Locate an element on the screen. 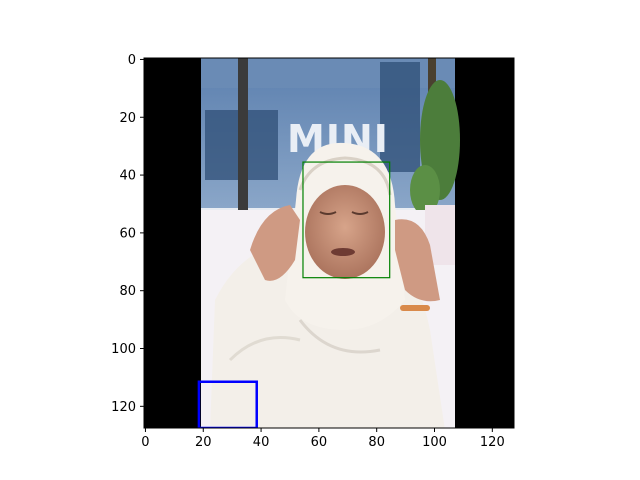  x-tick-label: 0 is located at coordinates (145, 442).